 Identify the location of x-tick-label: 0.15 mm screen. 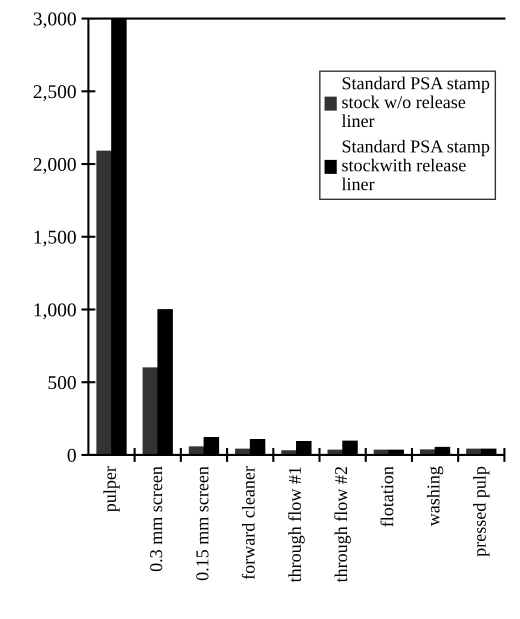
(202, 523).